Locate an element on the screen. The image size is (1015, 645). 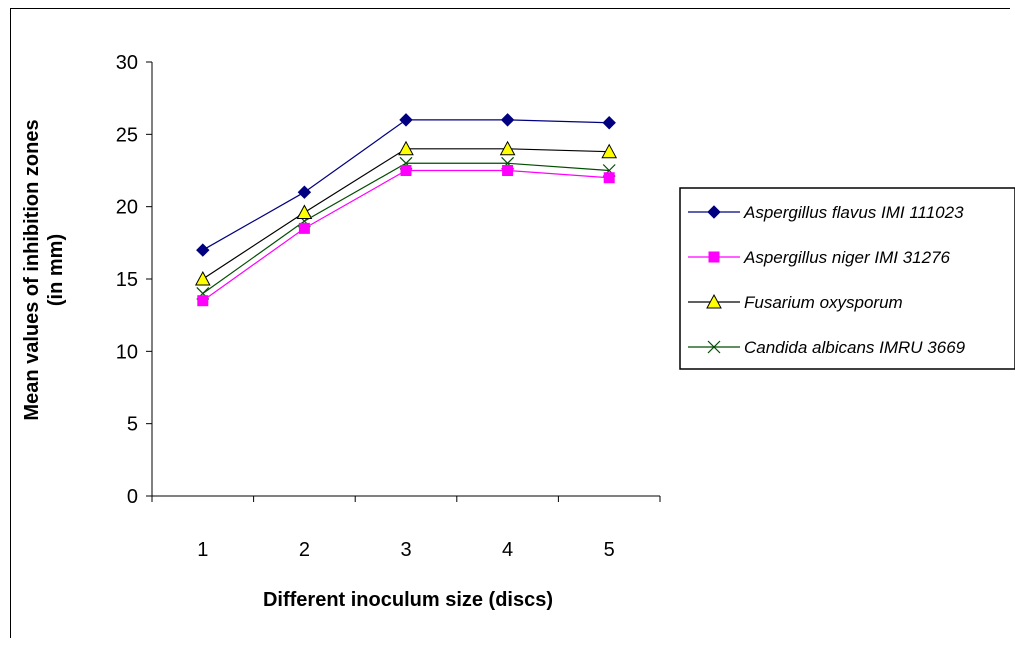
y-tick-label: 15 is located at coordinates (127, 280).